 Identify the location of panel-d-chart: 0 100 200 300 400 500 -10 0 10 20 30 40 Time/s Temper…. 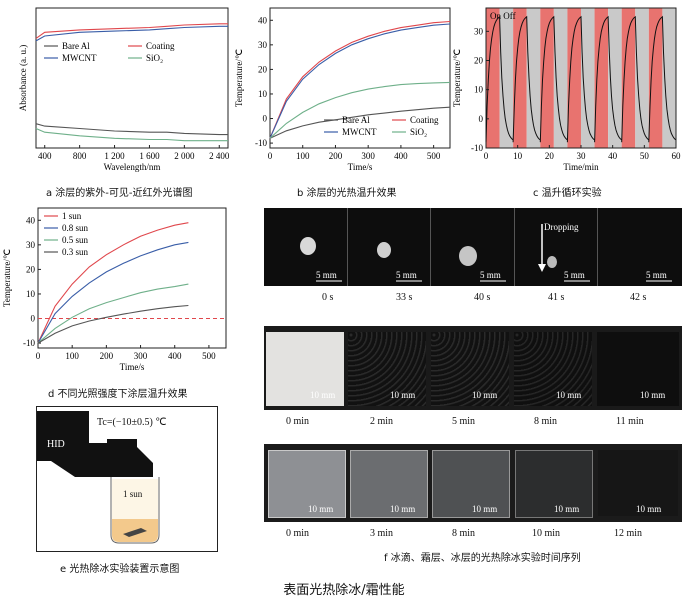
(117, 291).